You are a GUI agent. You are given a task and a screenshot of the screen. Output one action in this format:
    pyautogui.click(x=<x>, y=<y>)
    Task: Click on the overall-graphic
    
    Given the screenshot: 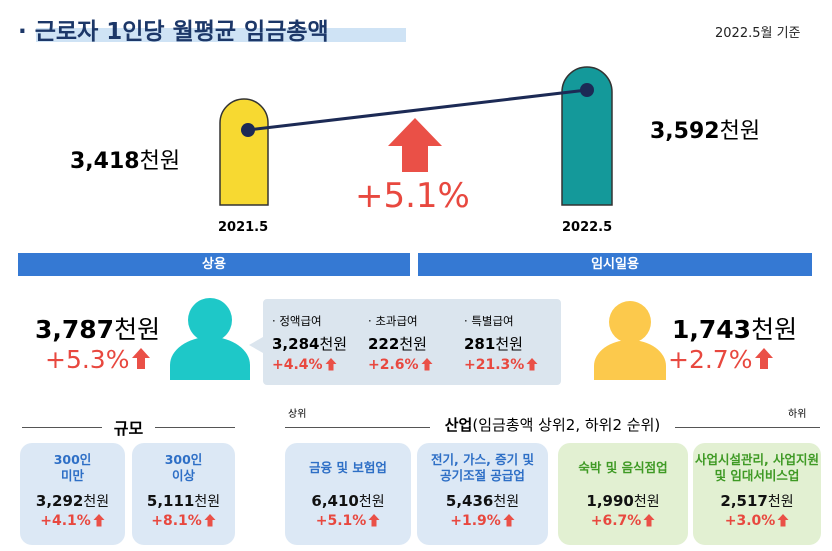 What is the action you would take?
    pyautogui.click(x=416, y=136)
    